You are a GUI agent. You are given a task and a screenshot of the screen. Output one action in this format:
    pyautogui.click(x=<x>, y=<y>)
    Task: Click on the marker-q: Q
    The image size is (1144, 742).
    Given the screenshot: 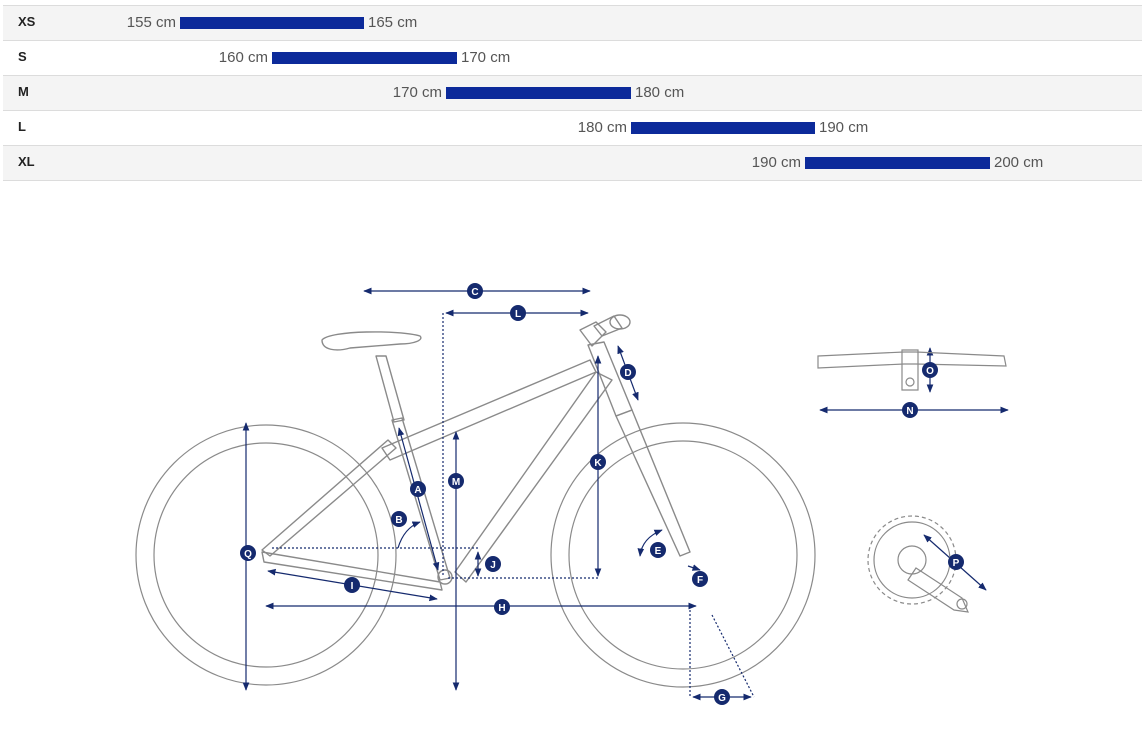 What is the action you would take?
    pyautogui.click(x=248, y=553)
    